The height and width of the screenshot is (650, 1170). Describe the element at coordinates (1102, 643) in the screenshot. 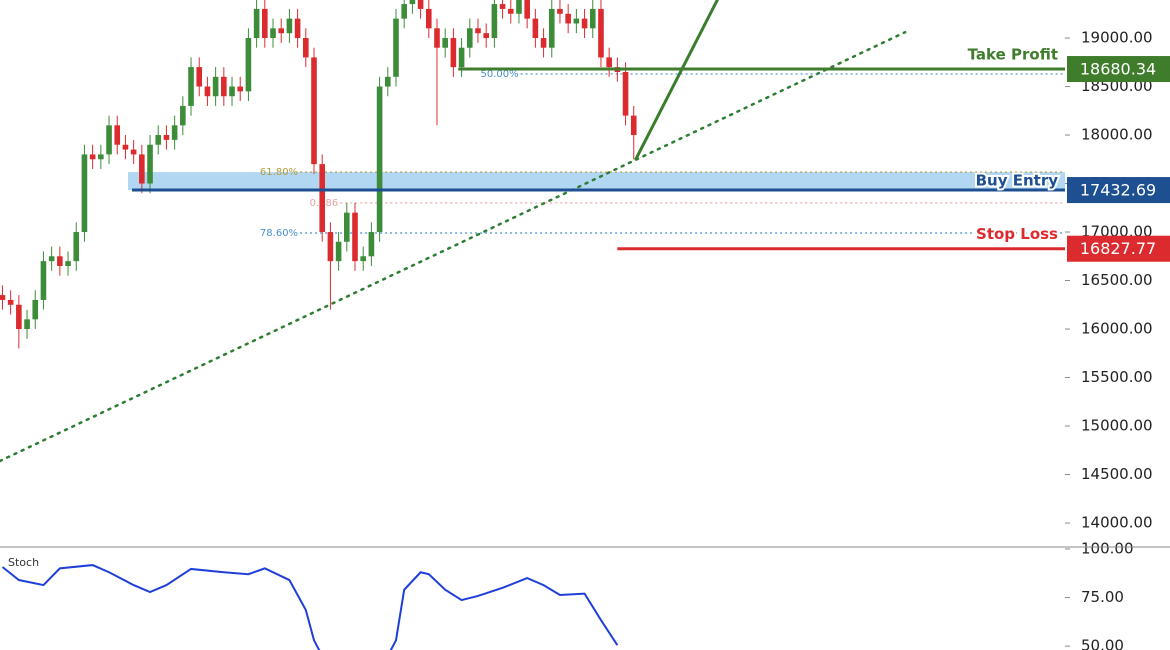

I see `stoch-tick-label: 50.00` at that location.